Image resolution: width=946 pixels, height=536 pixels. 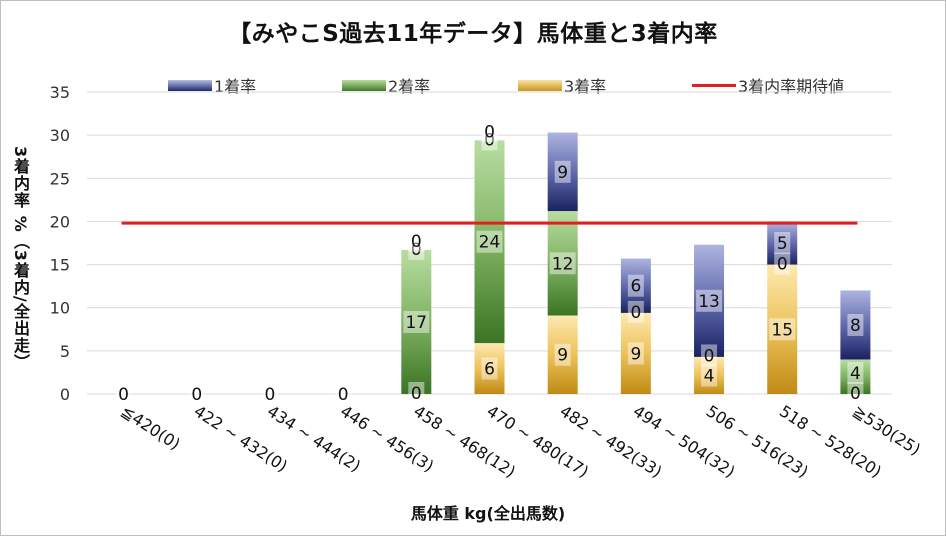 I want to click on data-label-2-7: 0, so click(x=635, y=313).